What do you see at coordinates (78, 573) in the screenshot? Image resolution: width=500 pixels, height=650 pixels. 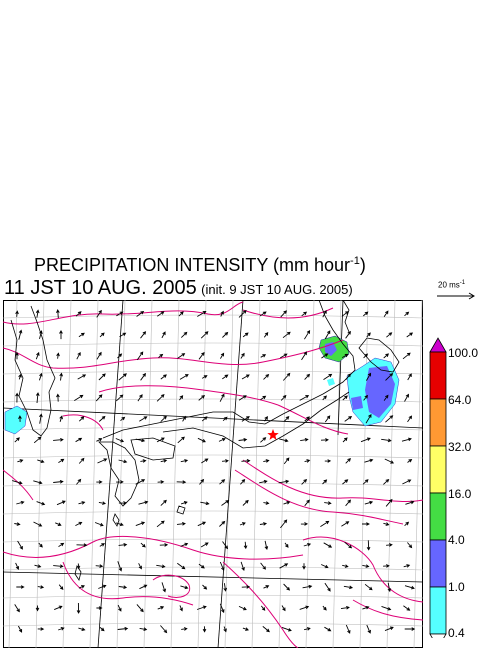 I see `island-amami` at bounding box center [78, 573].